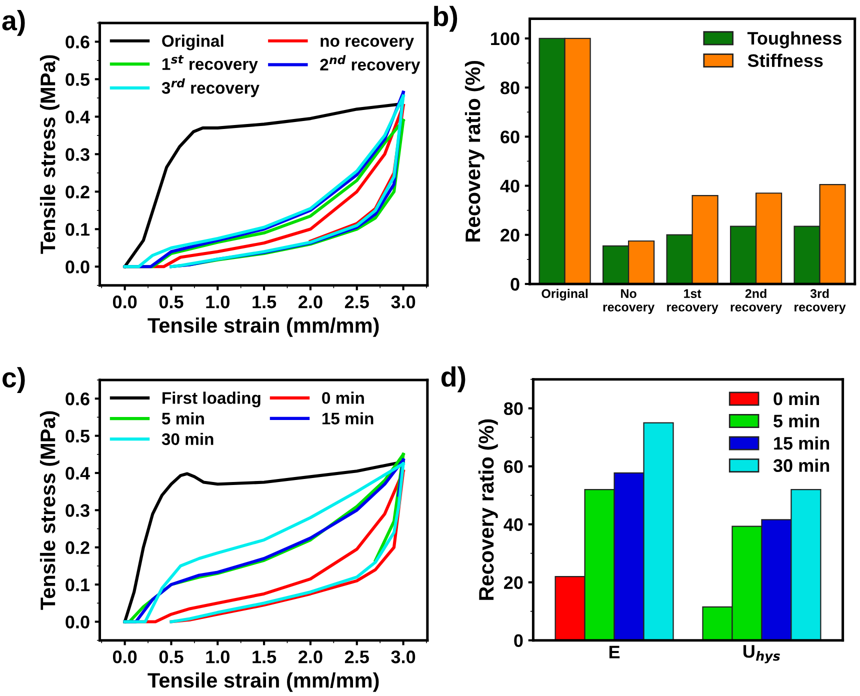 This screenshot has width=860, height=696. I want to click on chart-title: a), so click(13, 23).